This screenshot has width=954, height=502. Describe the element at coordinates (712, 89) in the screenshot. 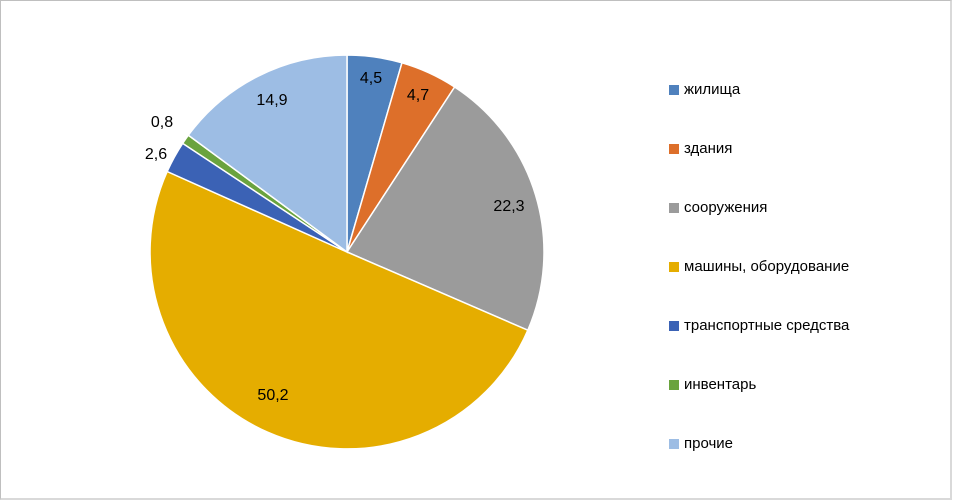

I see `legend-label: жилища` at that location.